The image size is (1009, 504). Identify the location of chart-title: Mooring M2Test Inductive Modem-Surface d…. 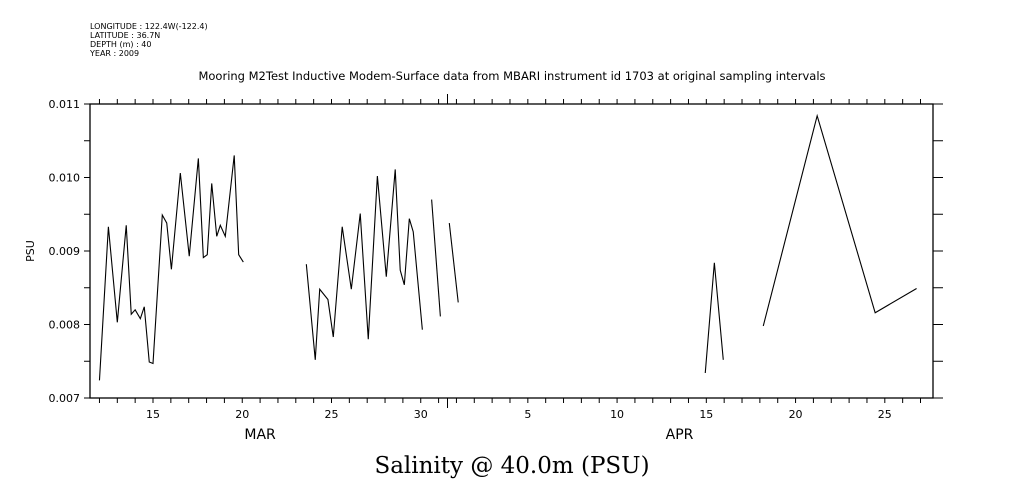
(512, 76).